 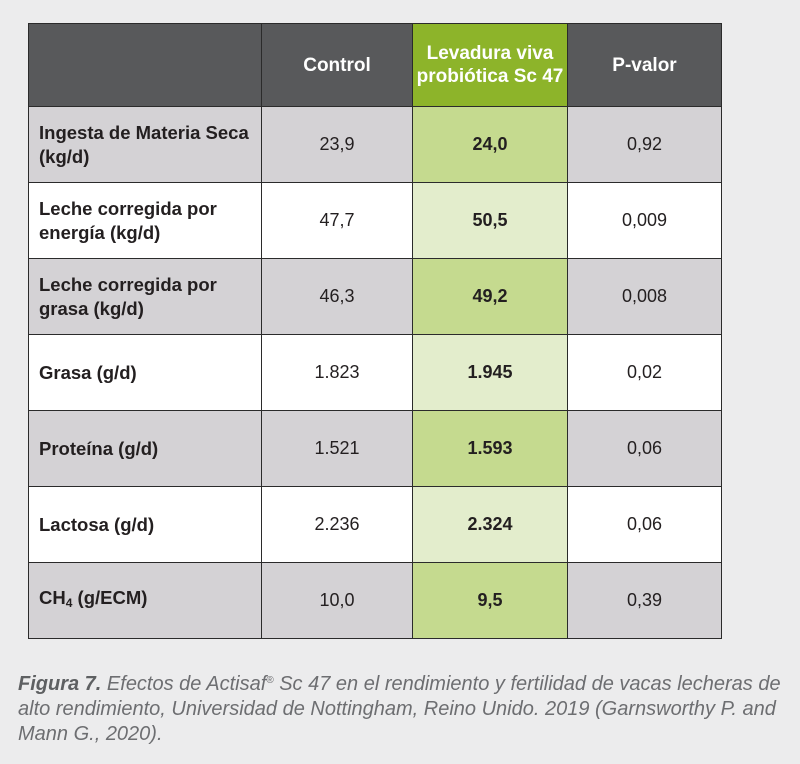 What do you see at coordinates (490, 372) in the screenshot?
I see `levadura-value: 1.945` at bounding box center [490, 372].